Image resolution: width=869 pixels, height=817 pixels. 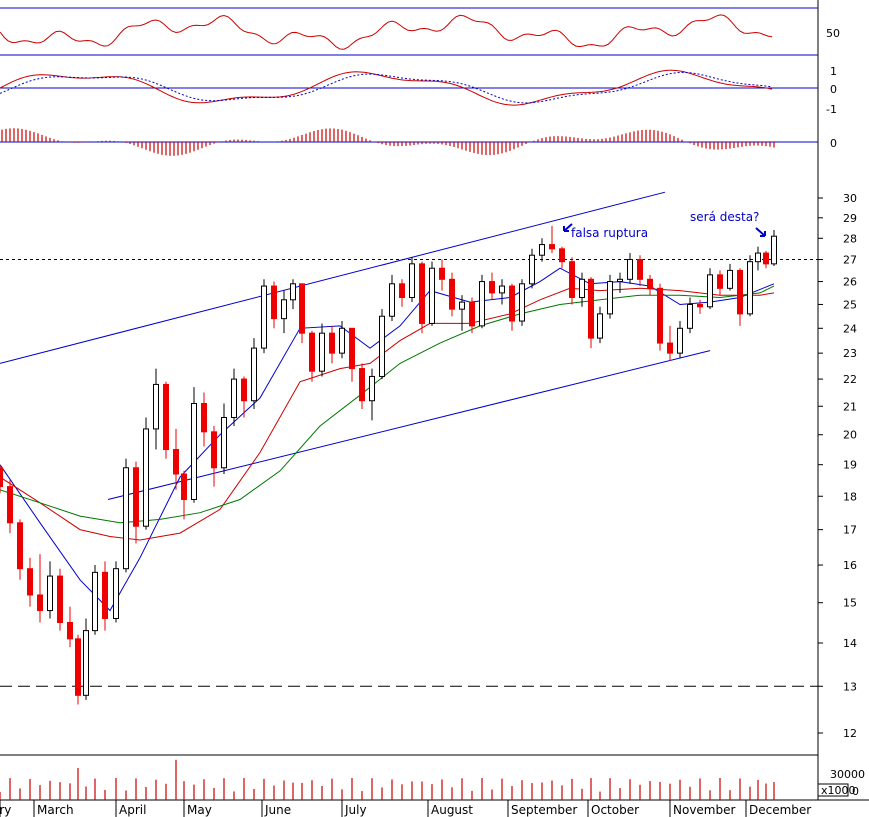 I want to click on annotation-falsa-ruptura: falsa ruptura, so click(x=605, y=231).